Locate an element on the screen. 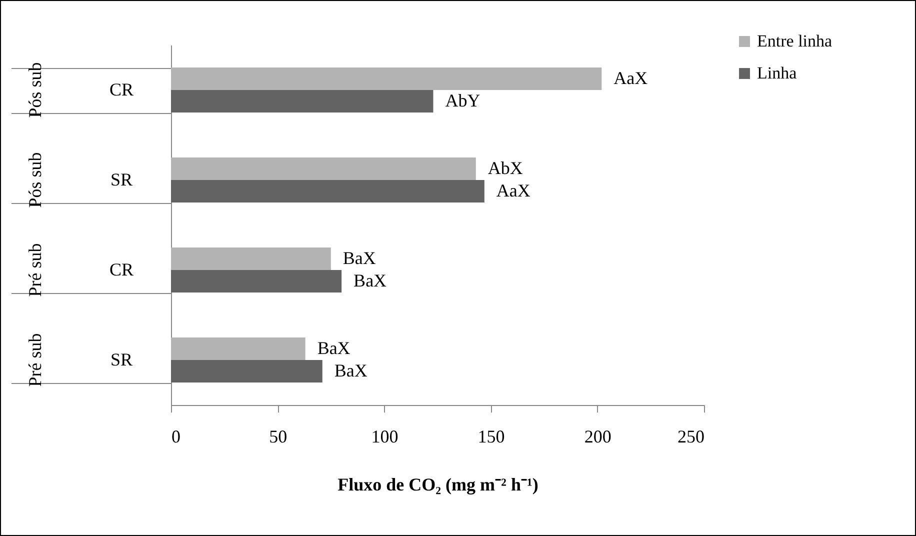 This screenshot has width=916, height=536. x-axis-title: Fluxo de CO₂ (mg m⁻² h⁻¹) is located at coordinates (438, 484).